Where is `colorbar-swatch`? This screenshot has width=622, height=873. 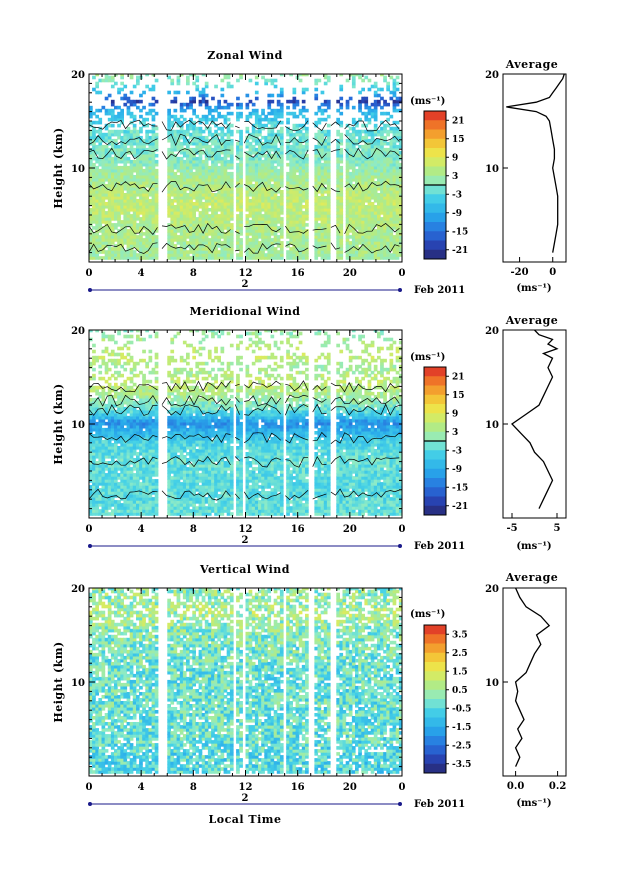
colorbar-swatch is located at coordinates (435, 245).